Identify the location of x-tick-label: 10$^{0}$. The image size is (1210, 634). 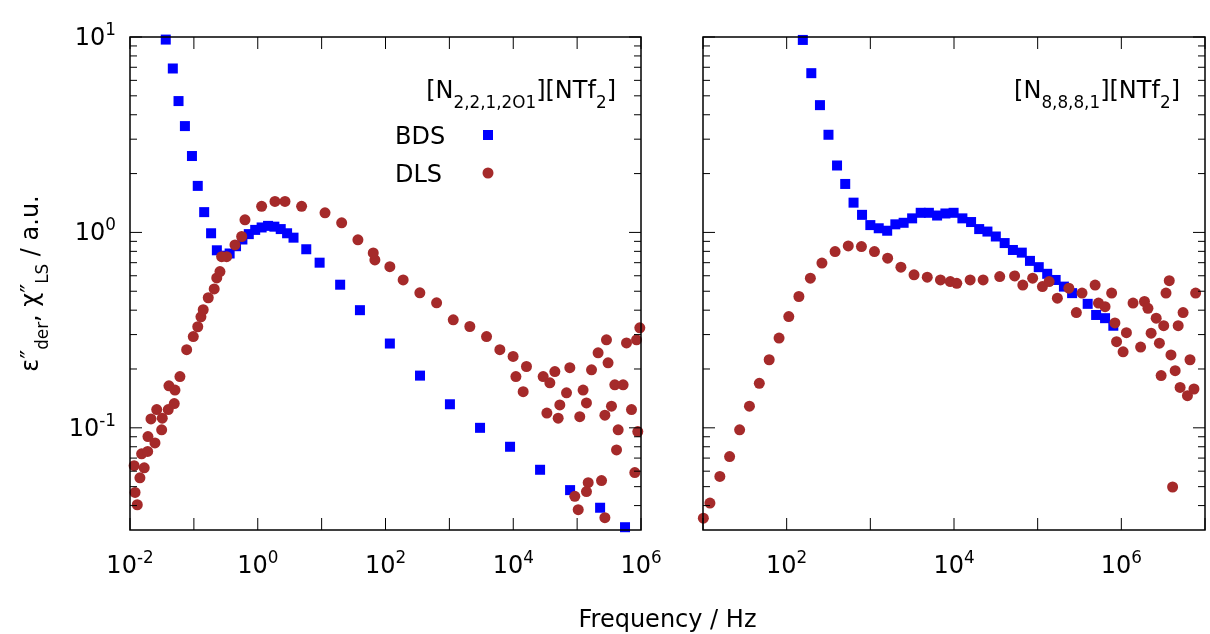
(258, 563).